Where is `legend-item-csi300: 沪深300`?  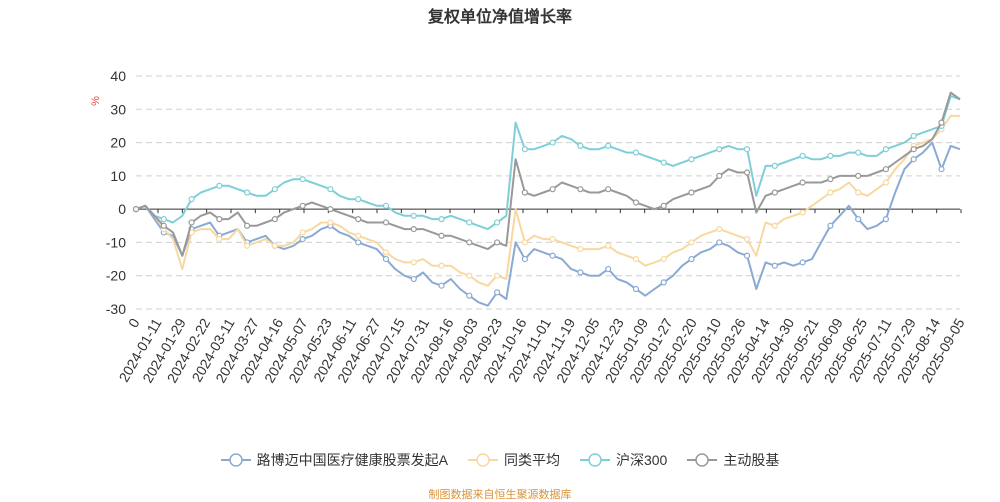
legend-item-csi300: 沪深300 is located at coordinates (623, 460).